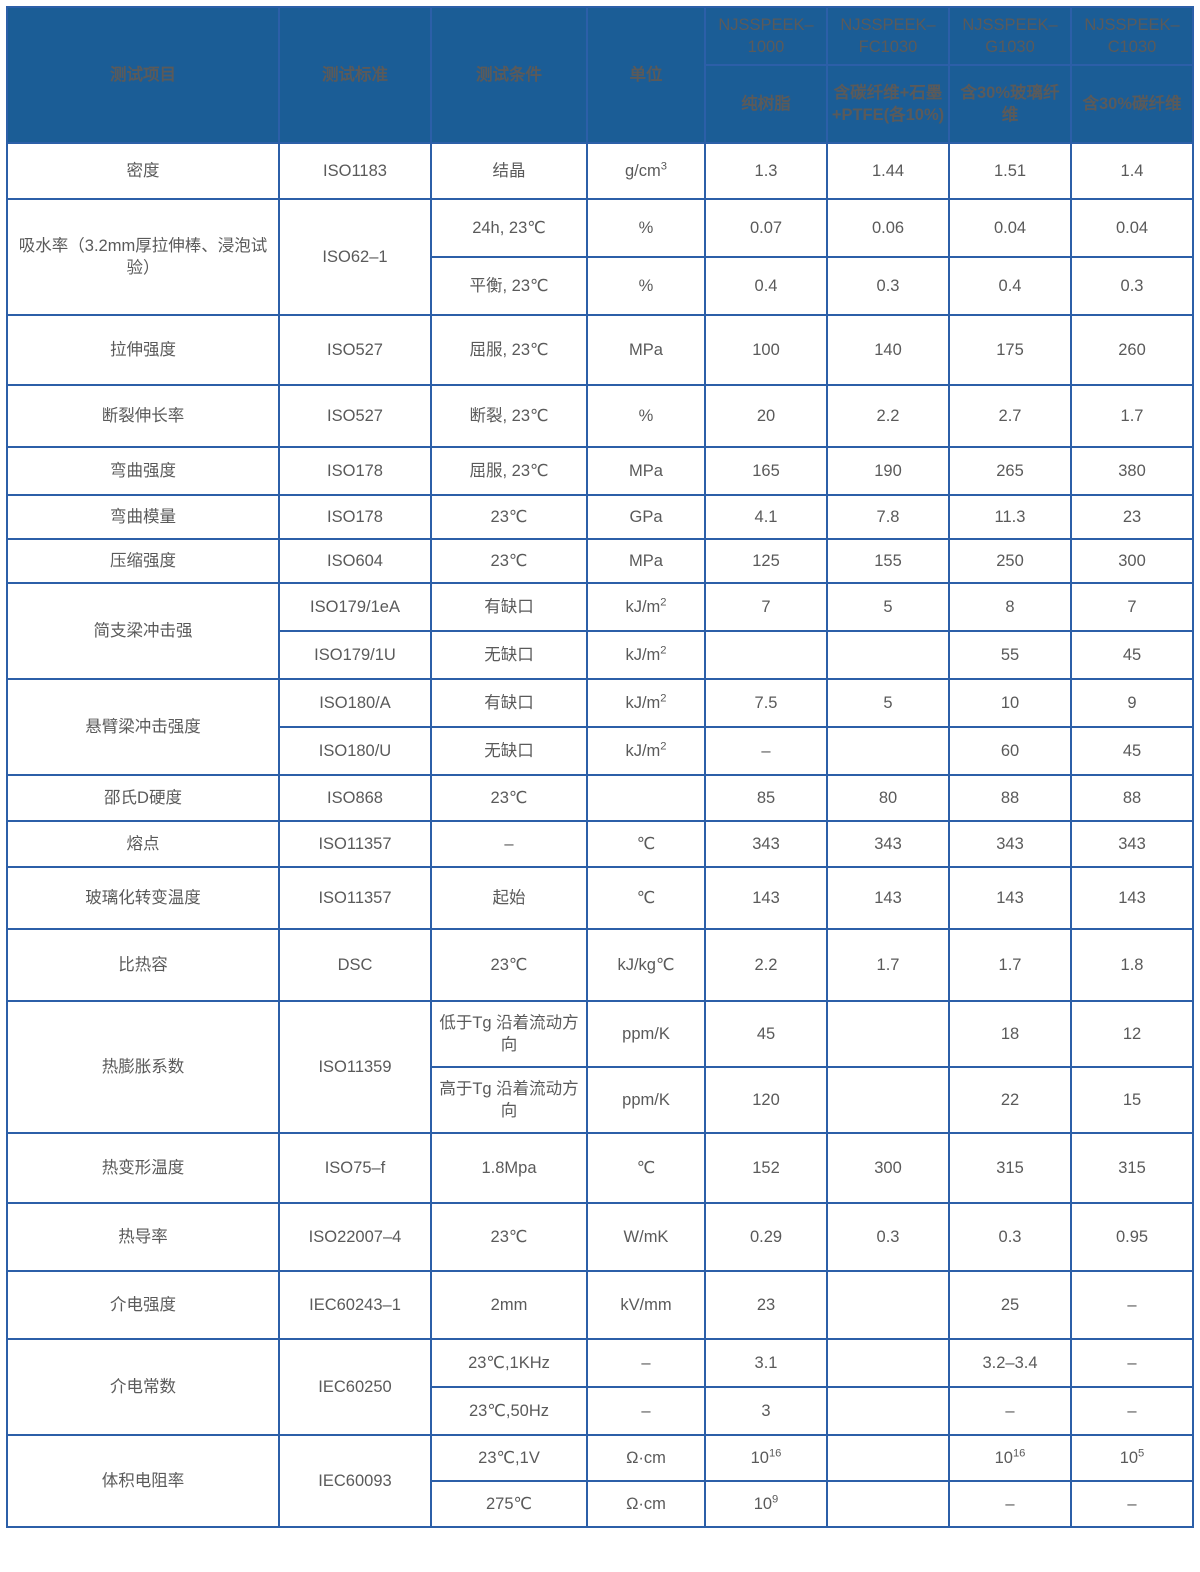  I want to click on table-row: 比热容 DSC 23℃ kJ/kg℃ 2.2 1.7 1.7 1.8, so click(600, 965).